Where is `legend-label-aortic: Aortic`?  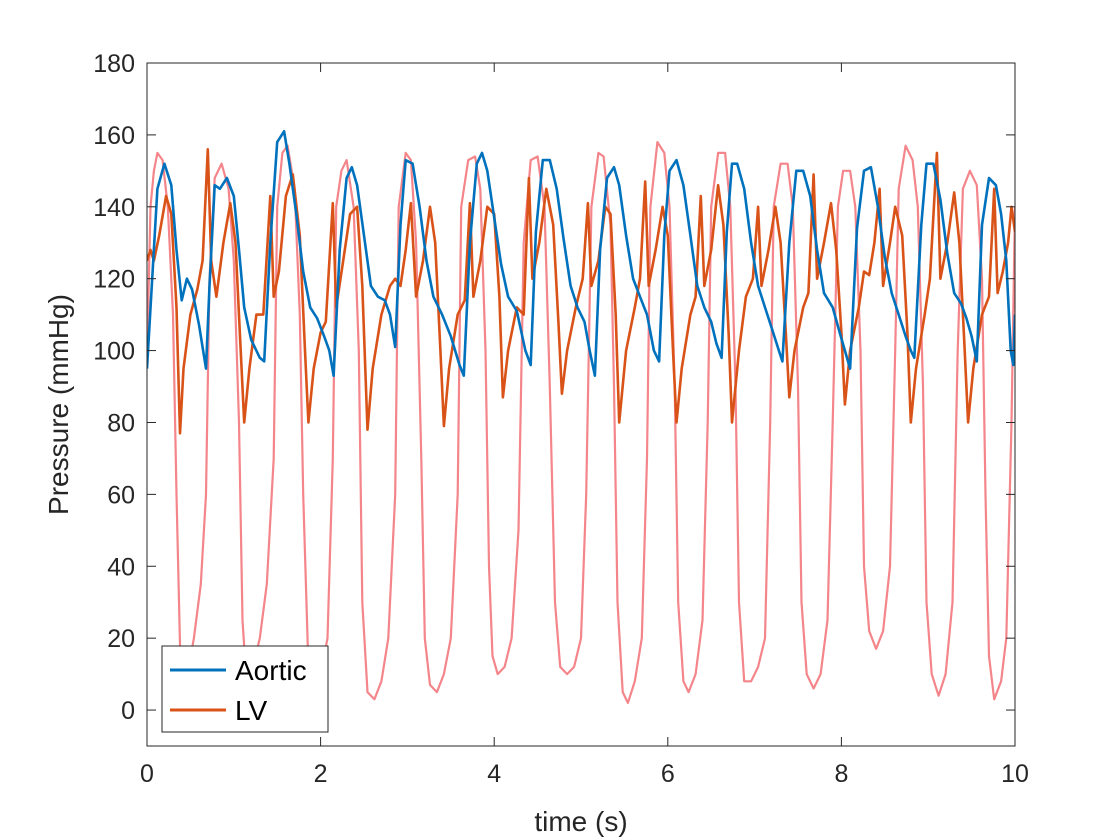
legend-label-aortic: Aortic is located at coordinates (271, 670).